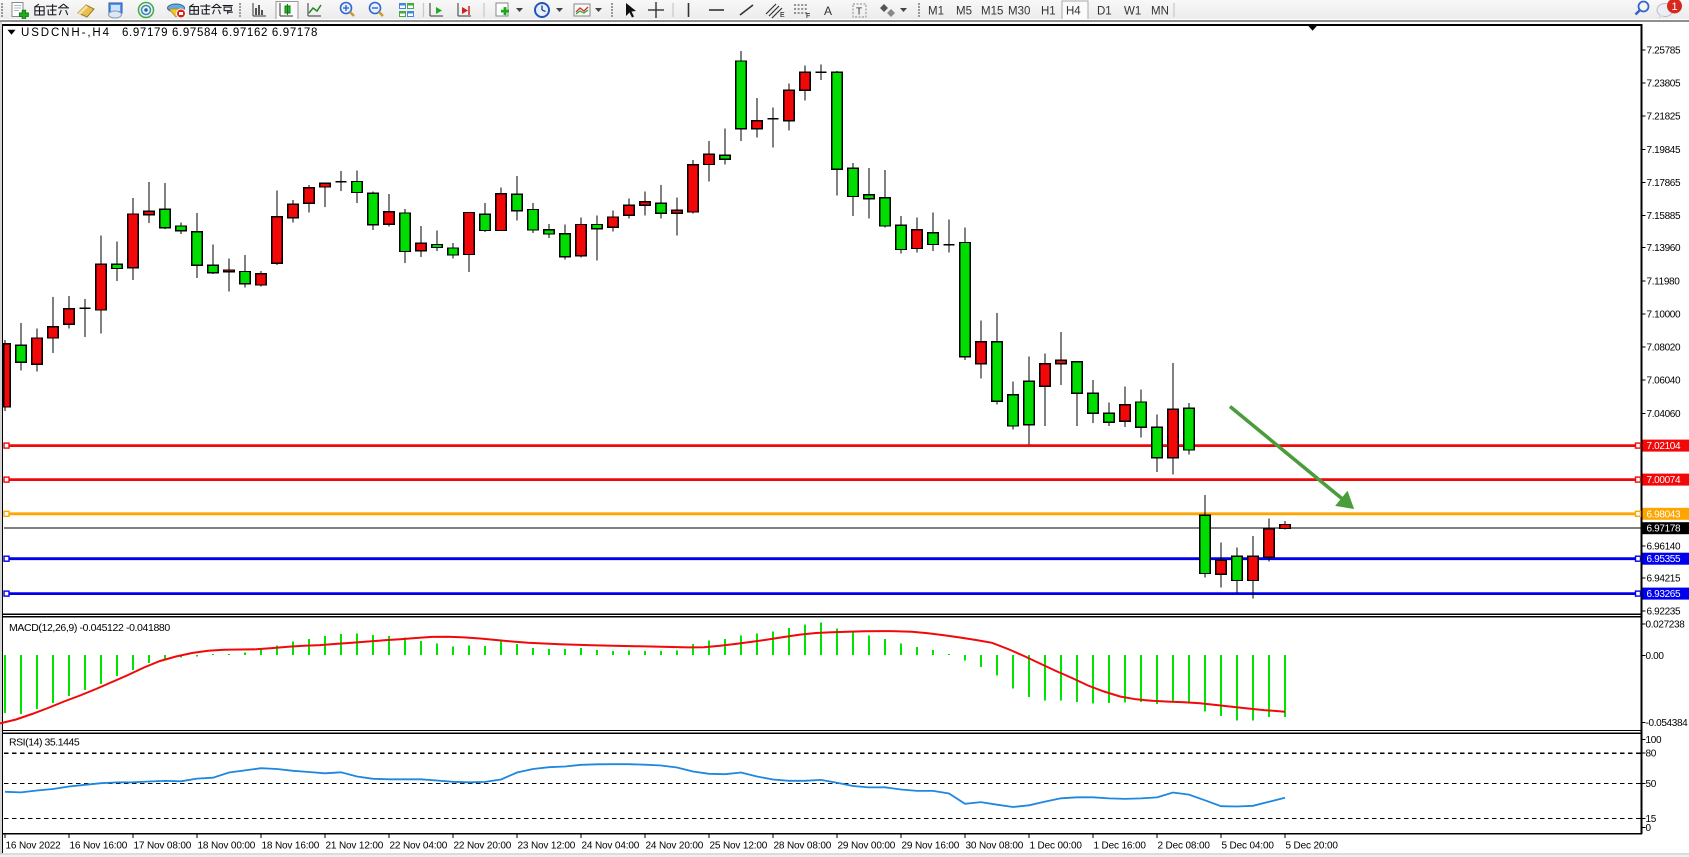 The width and height of the screenshot is (1689, 857). What do you see at coordinates (1019, 12) in the screenshot?
I see `svg-text: M30` at bounding box center [1019, 12].